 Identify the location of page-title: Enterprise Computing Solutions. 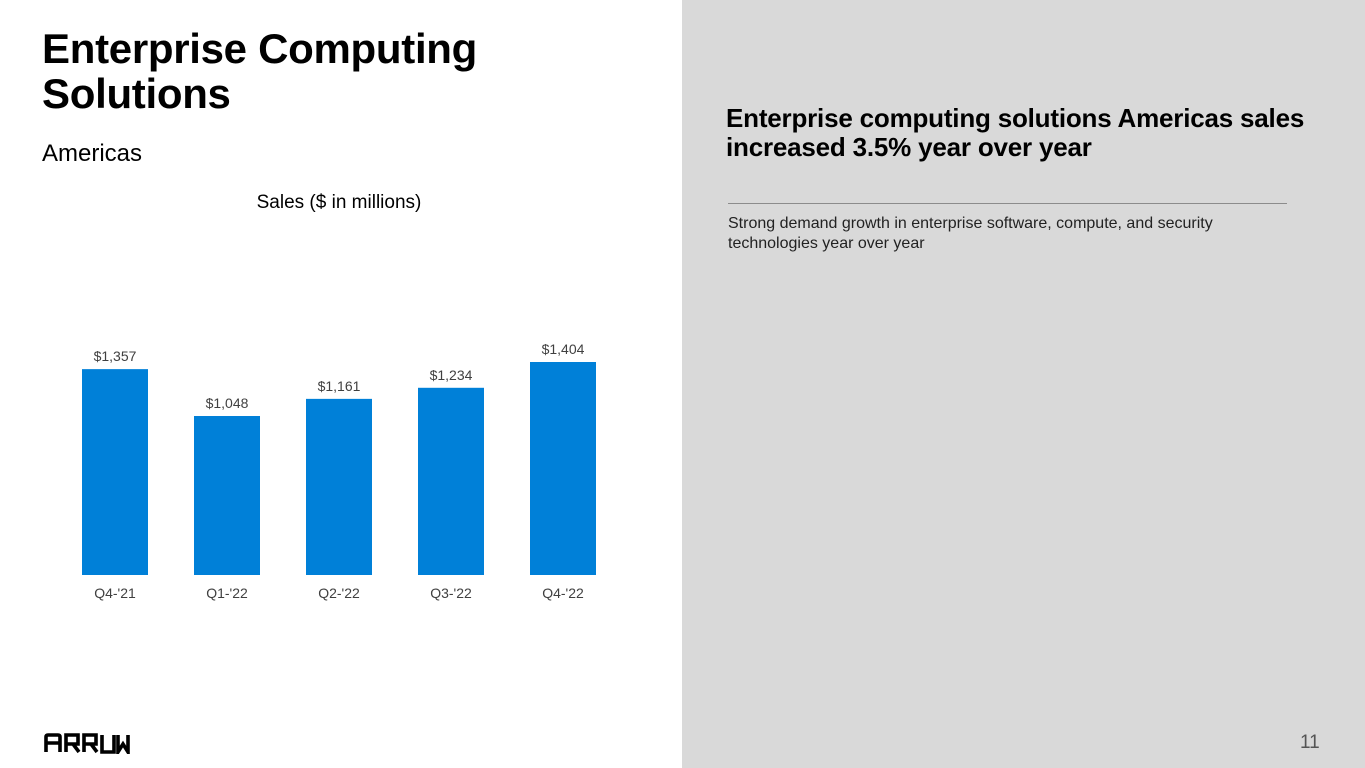
(260, 71).